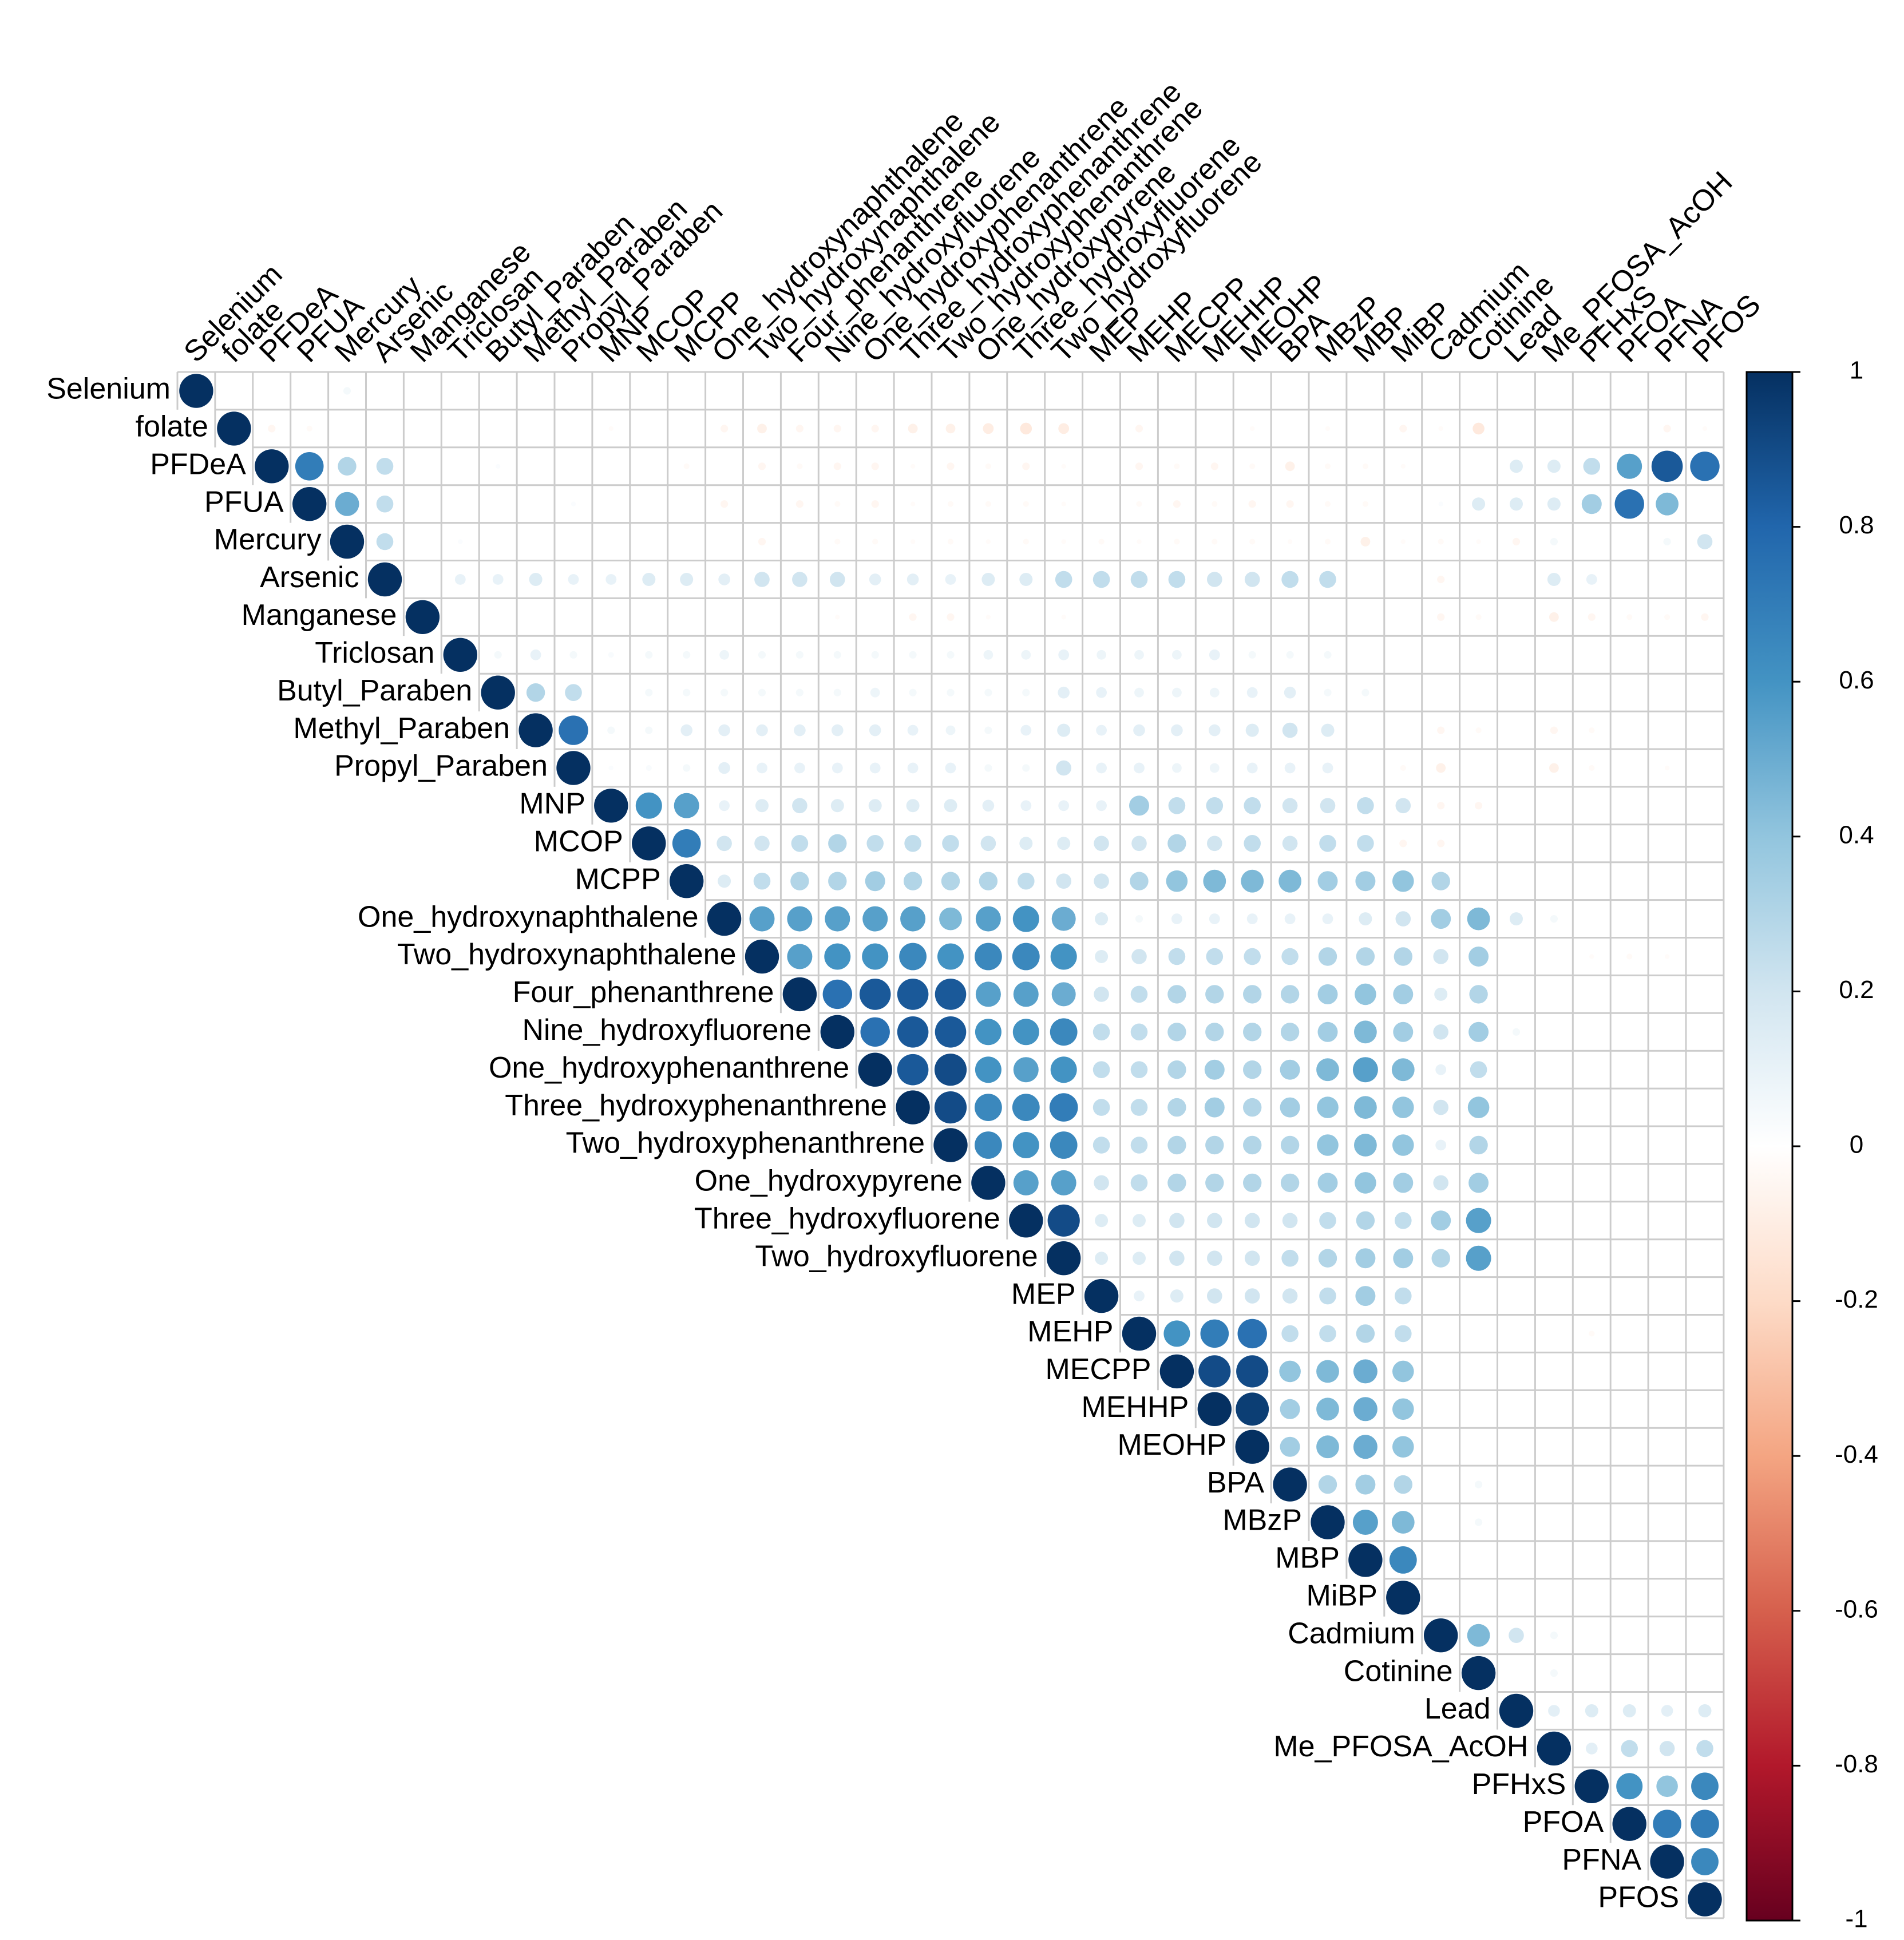 This screenshot has width=1904, height=1940. I want to click on corr-circle-butyl-paraben-mcpp, so click(687, 692).